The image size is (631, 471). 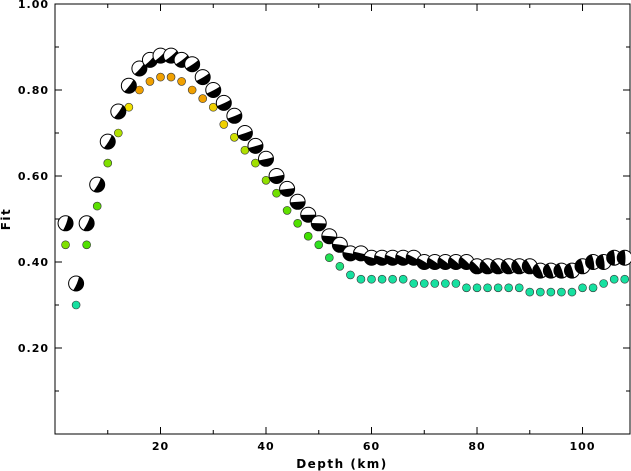 What do you see at coordinates (33, 348) in the screenshot?
I see `y-tick-label: 0.20` at bounding box center [33, 348].